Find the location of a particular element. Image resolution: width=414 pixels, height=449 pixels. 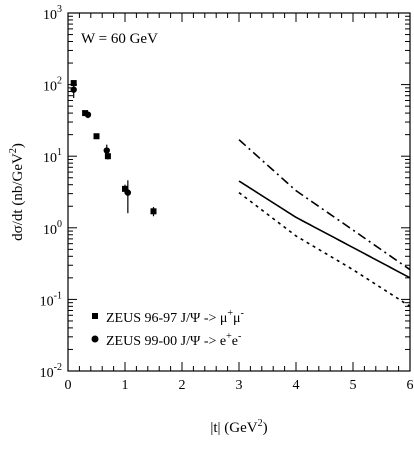

x-tick-label: 2 is located at coordinates (182, 385).